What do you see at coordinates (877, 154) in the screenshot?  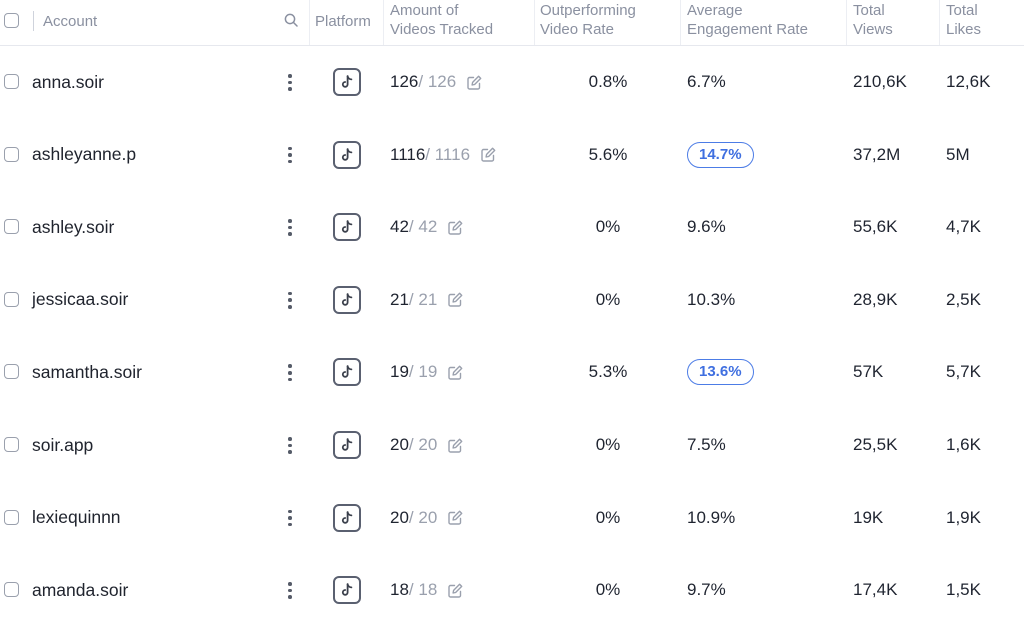 I see `total-views: 37,2M` at bounding box center [877, 154].